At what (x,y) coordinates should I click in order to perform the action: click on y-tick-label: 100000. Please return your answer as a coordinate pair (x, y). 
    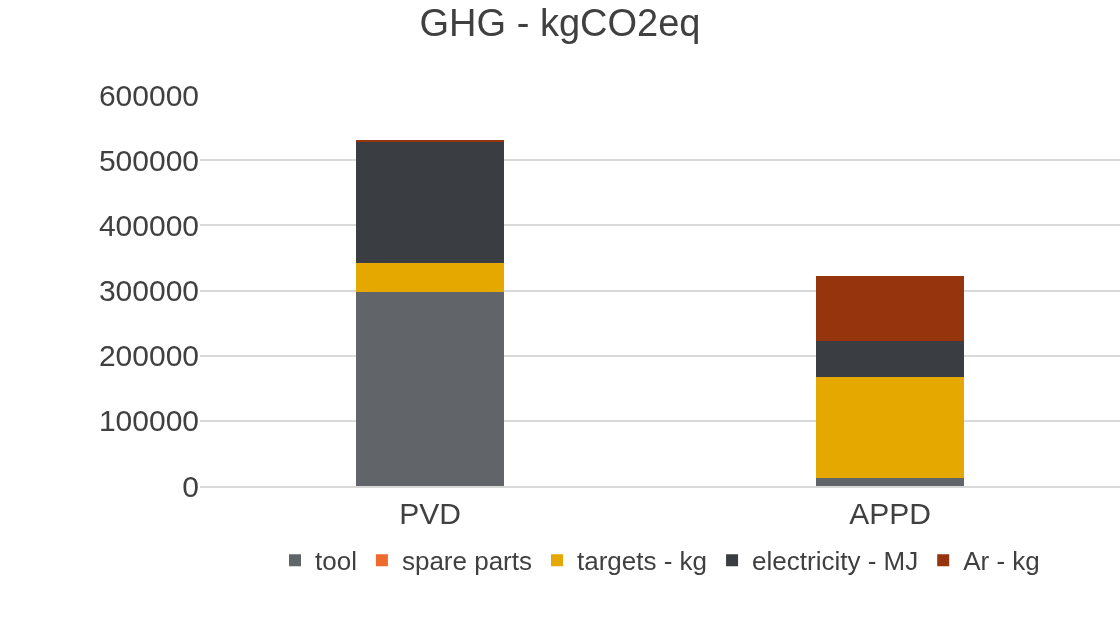
    Looking at the image, I should click on (148, 421).